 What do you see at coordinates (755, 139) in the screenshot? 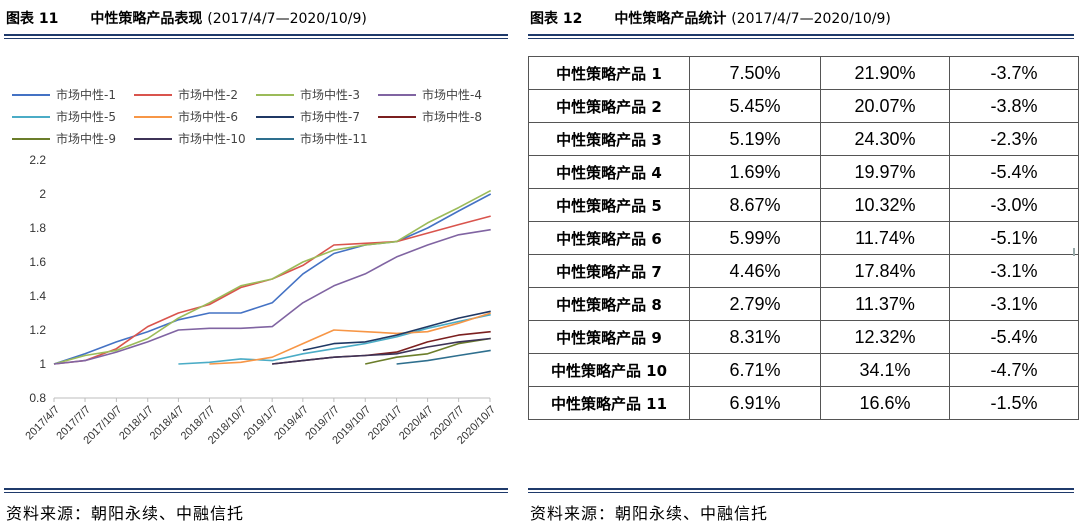
I see `value-cell-1: 5.19%` at bounding box center [755, 139].